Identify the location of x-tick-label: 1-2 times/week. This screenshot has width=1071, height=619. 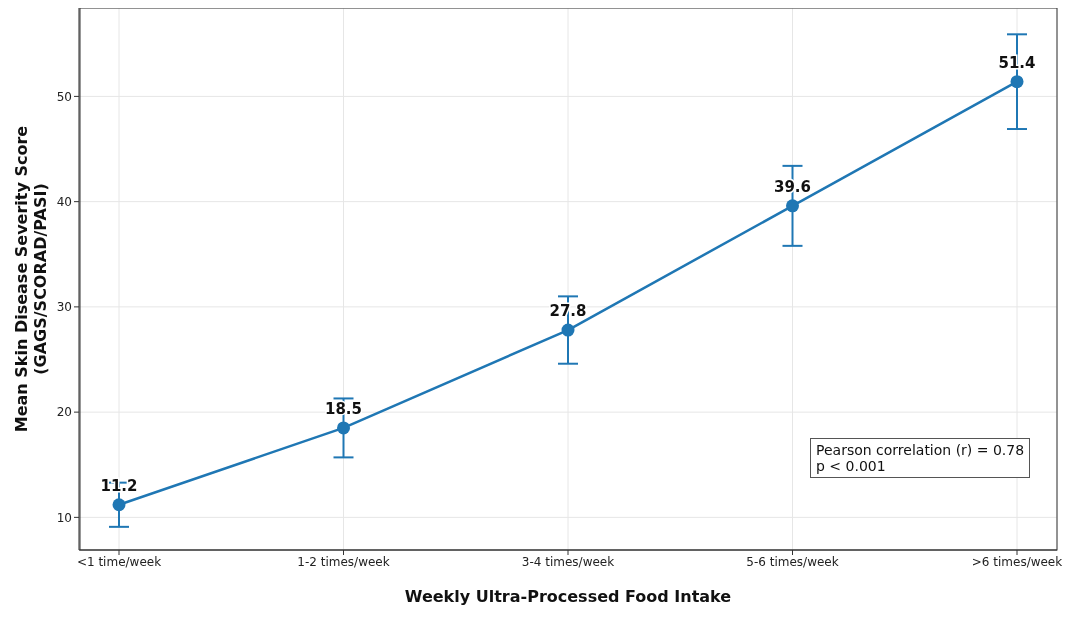
(343, 561).